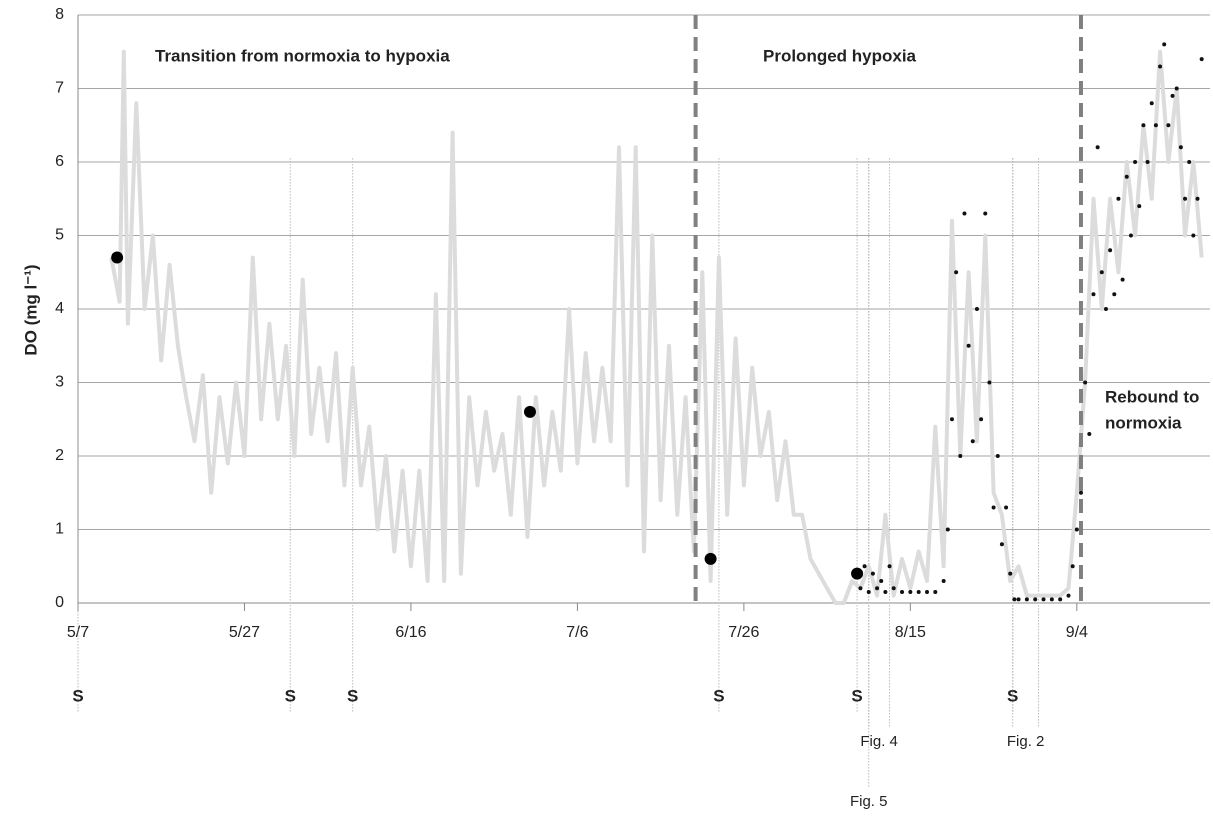 This screenshot has width=1213, height=823. I want to click on phase-annotation: normoxia, so click(1143, 422).